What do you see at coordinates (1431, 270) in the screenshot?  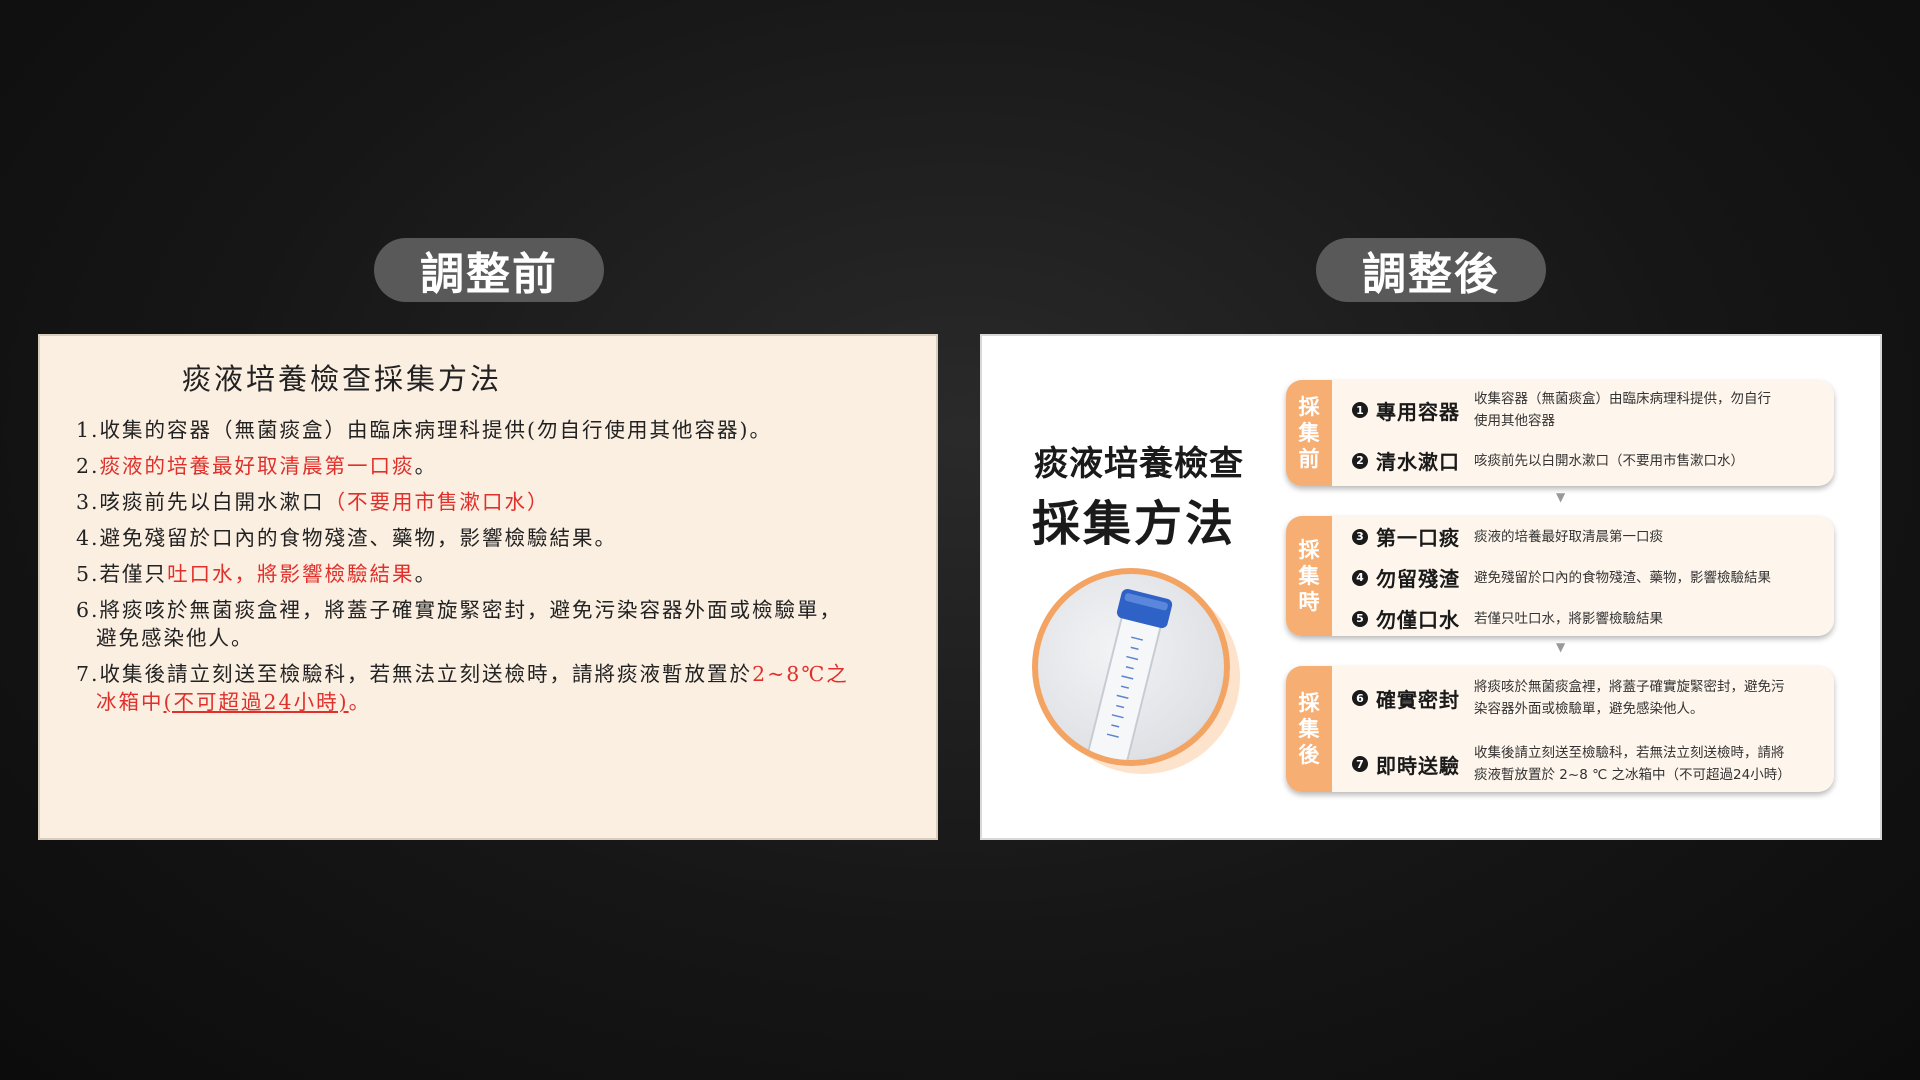 I see `label-after-pill: 調整後` at bounding box center [1431, 270].